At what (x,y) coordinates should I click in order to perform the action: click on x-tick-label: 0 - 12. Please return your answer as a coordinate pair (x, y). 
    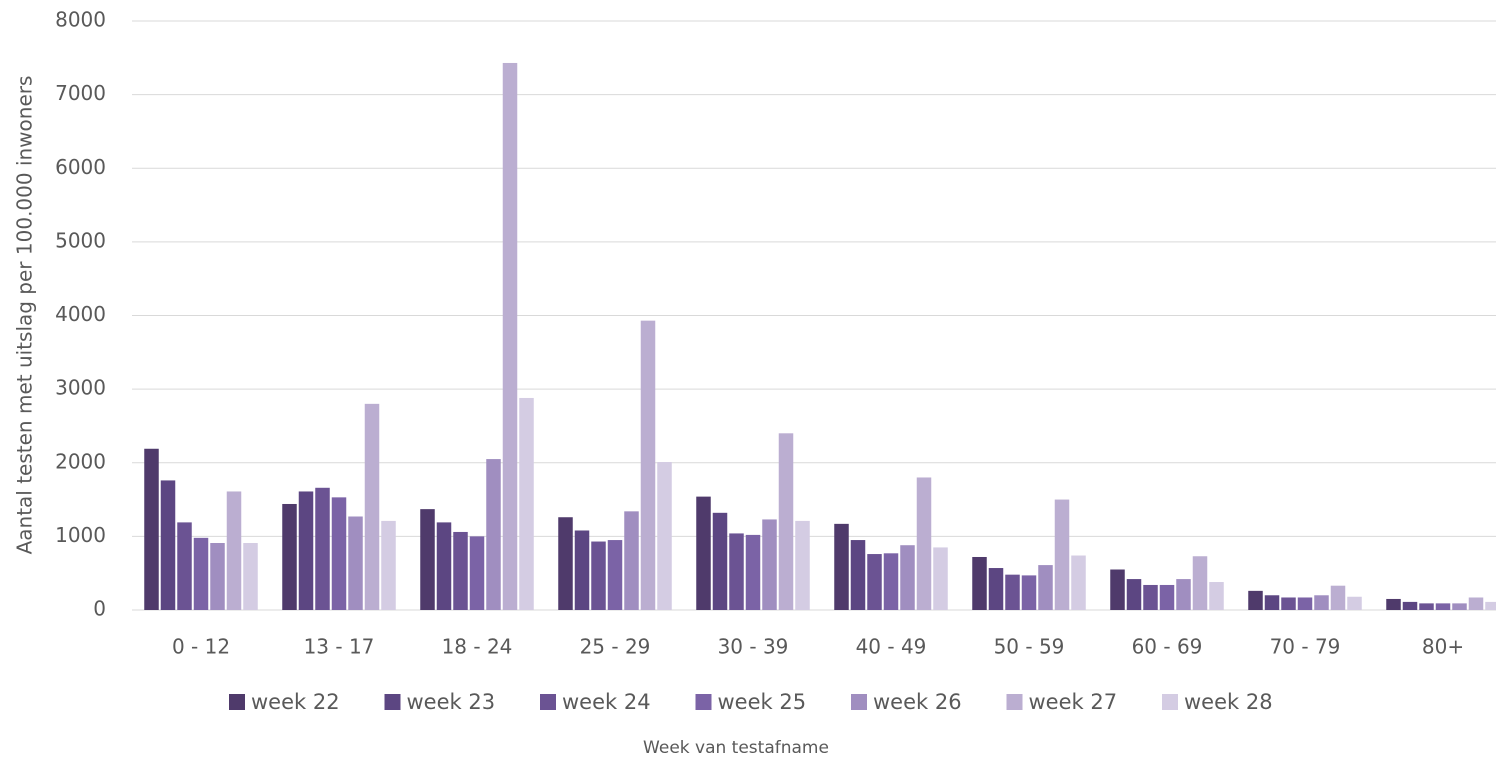
    Looking at the image, I should click on (201, 647).